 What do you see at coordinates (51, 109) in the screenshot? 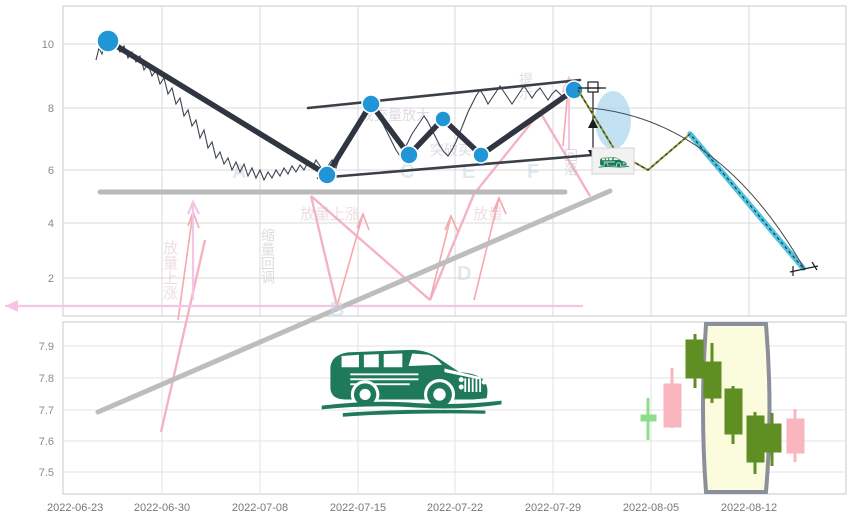
I see `y-tick: 8` at bounding box center [51, 109].